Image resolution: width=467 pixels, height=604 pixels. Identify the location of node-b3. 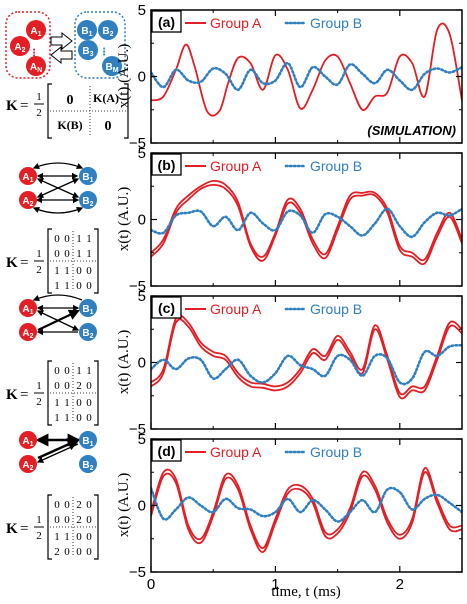
(88, 50).